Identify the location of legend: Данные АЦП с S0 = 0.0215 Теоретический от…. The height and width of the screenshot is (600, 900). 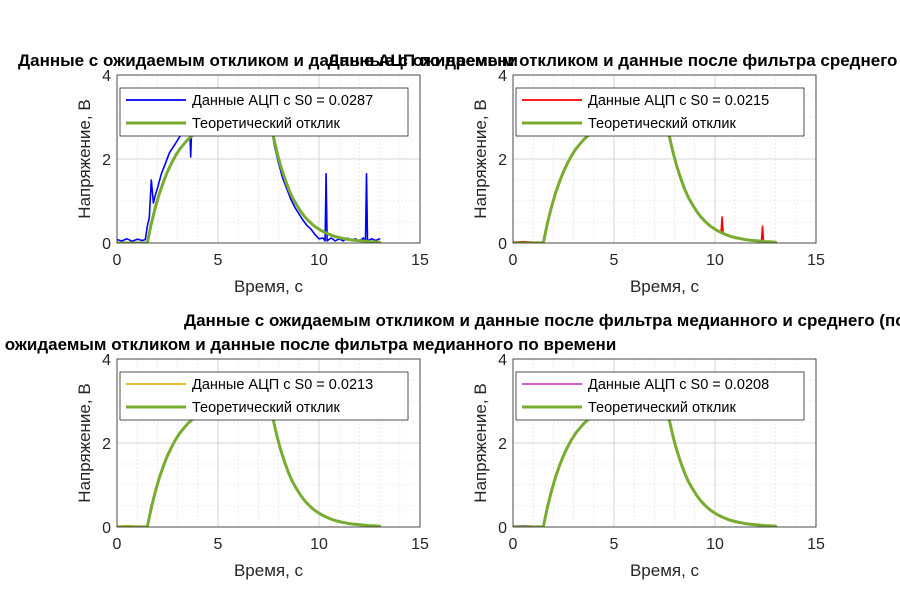
(660, 112).